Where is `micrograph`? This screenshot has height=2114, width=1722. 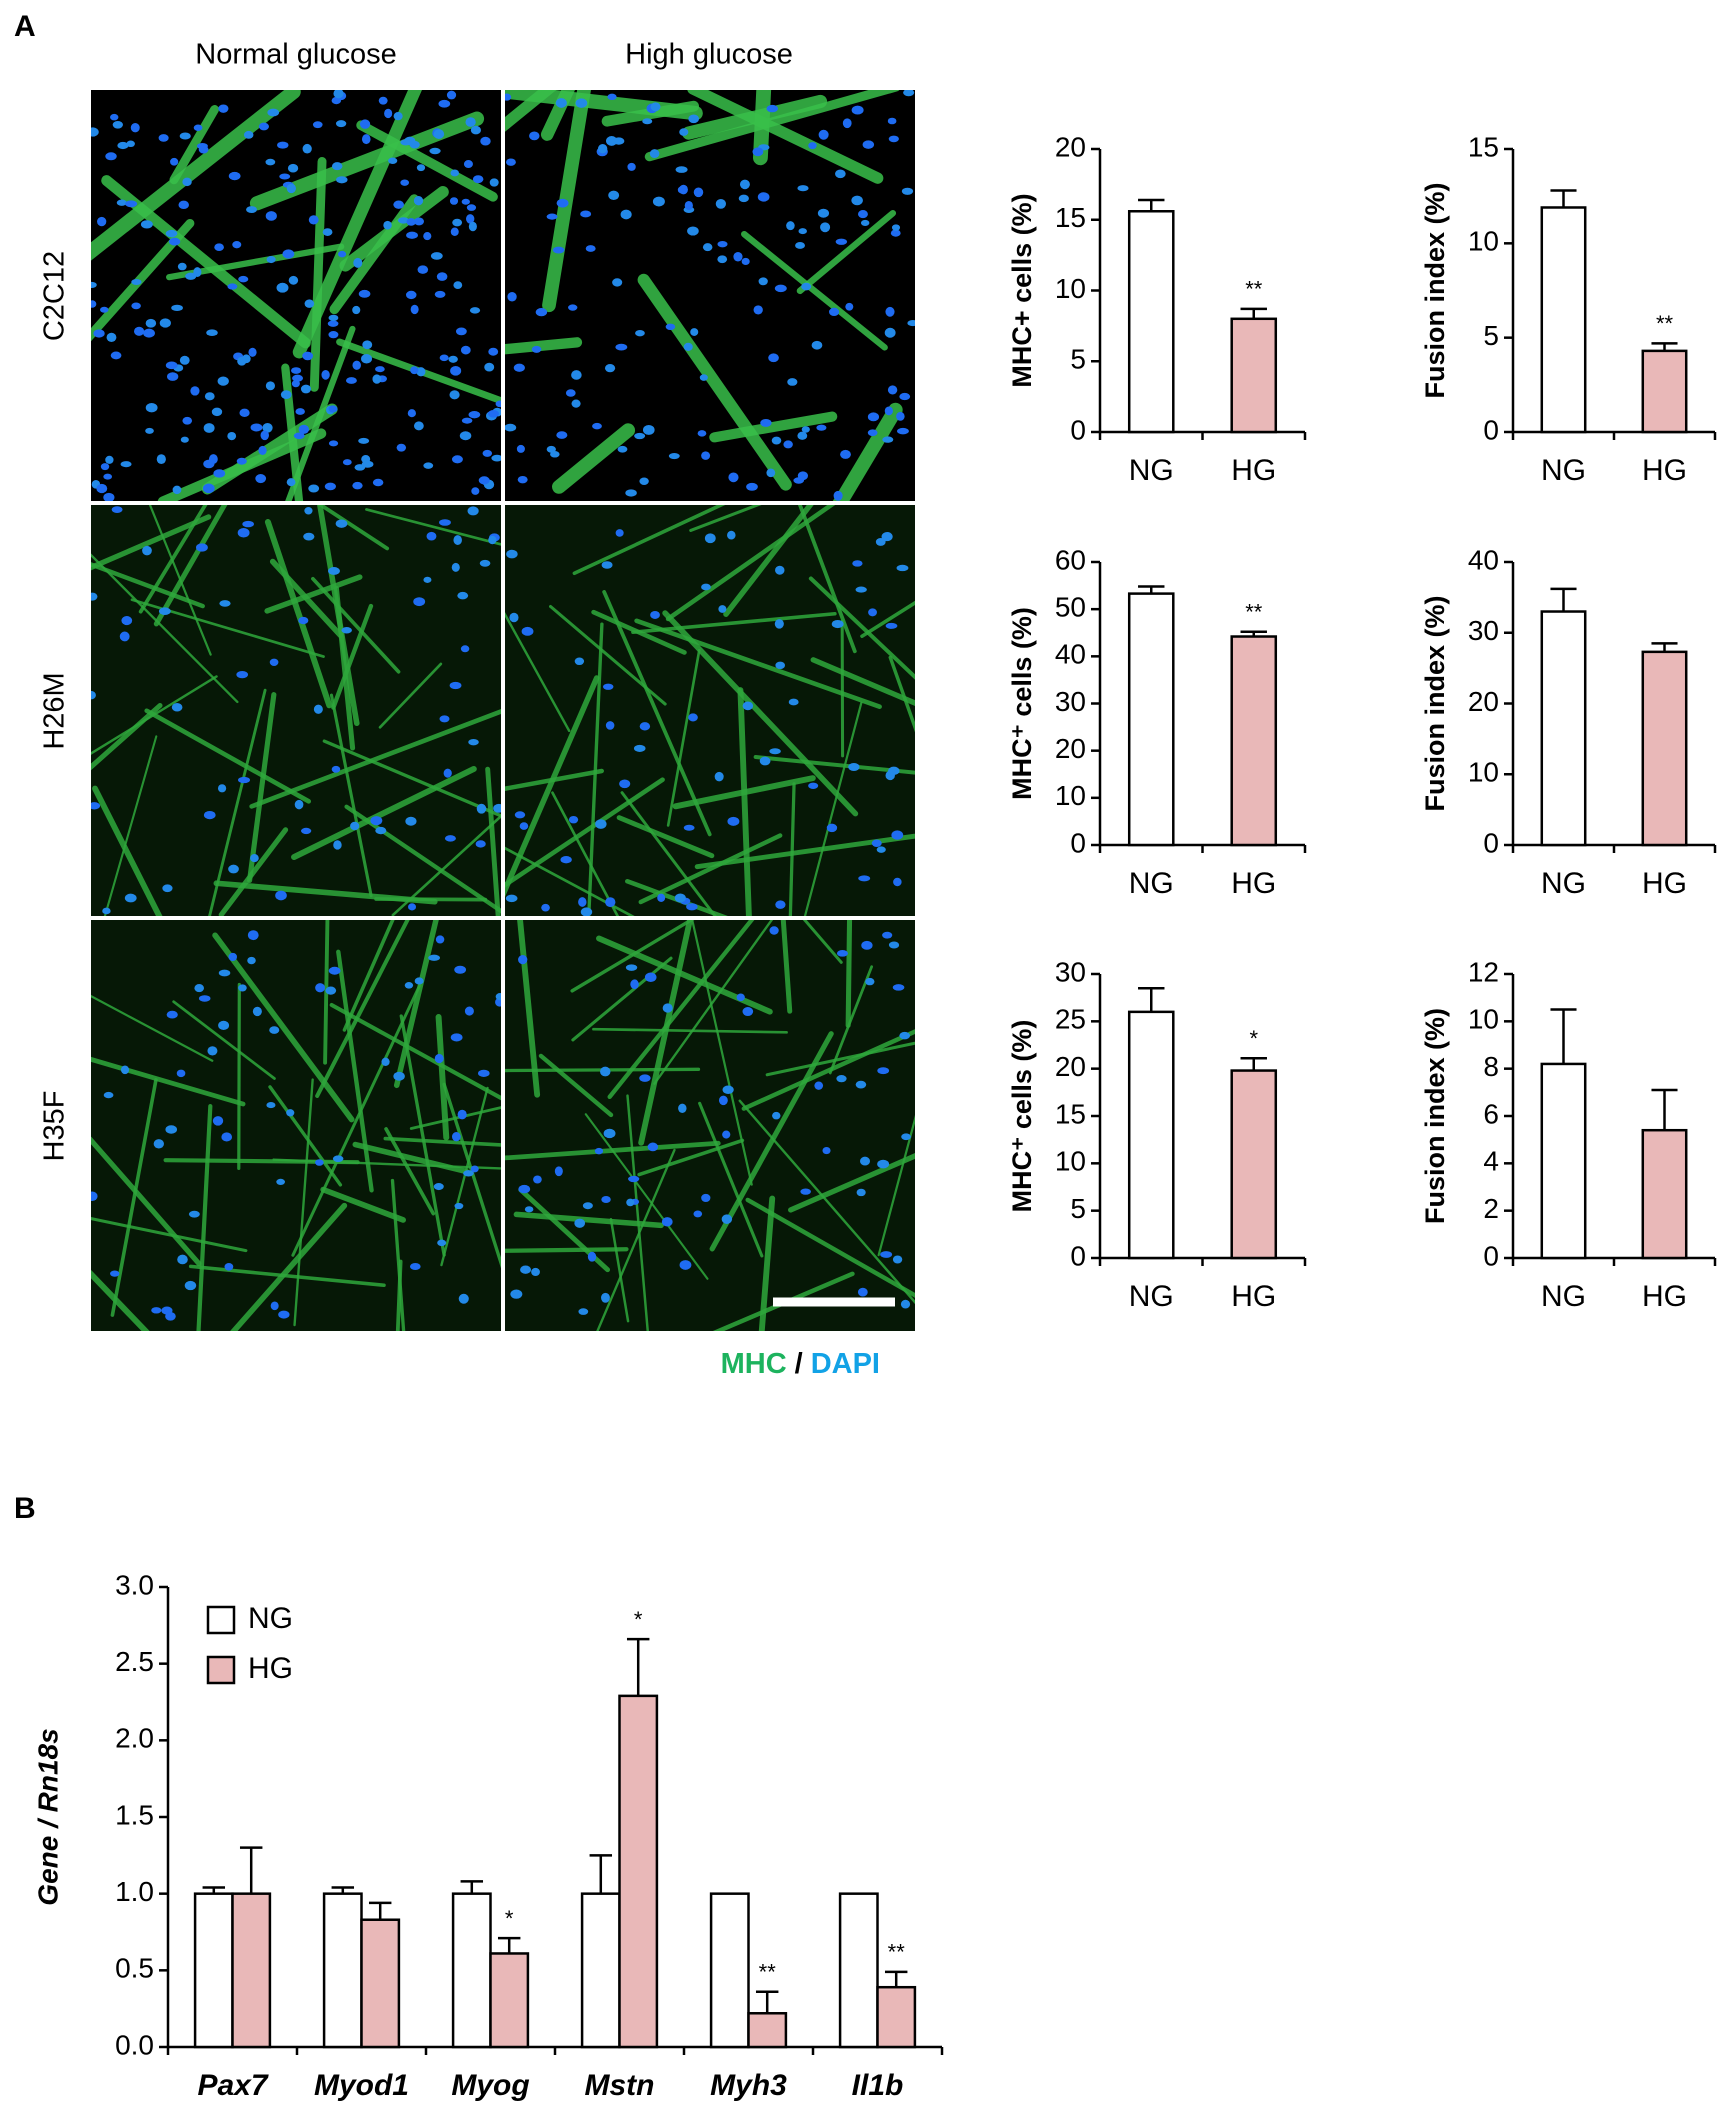 micrograph is located at coordinates (296, 710).